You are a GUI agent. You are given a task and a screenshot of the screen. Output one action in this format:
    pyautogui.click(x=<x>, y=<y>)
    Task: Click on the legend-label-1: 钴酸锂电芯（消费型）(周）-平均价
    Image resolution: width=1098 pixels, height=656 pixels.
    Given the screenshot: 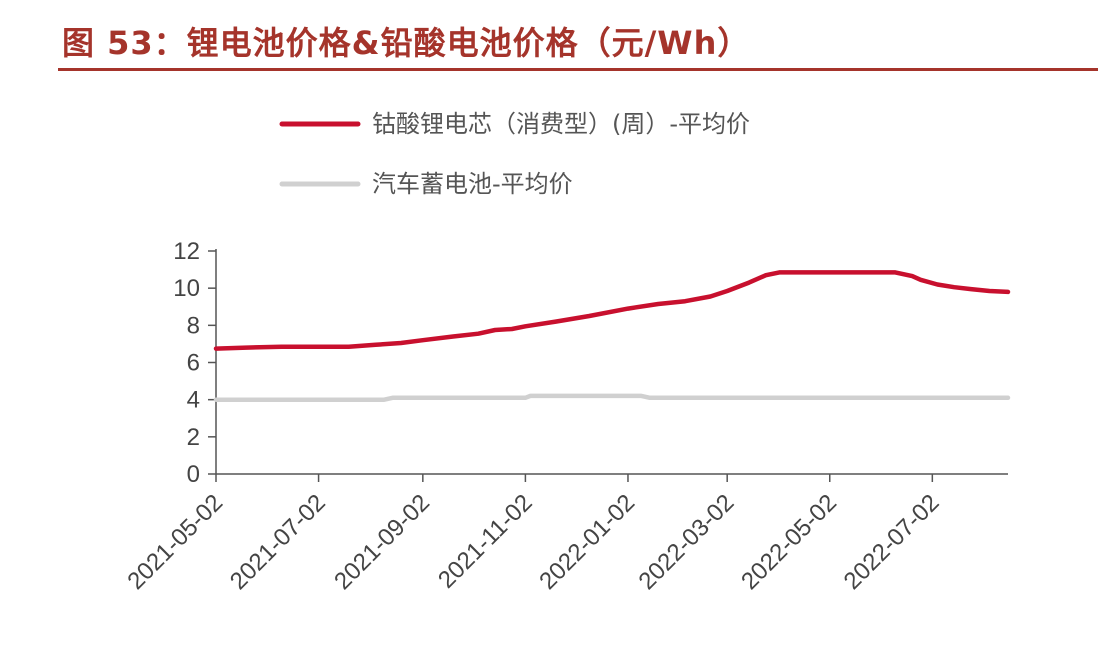 What is the action you would take?
    pyautogui.click(x=561, y=124)
    